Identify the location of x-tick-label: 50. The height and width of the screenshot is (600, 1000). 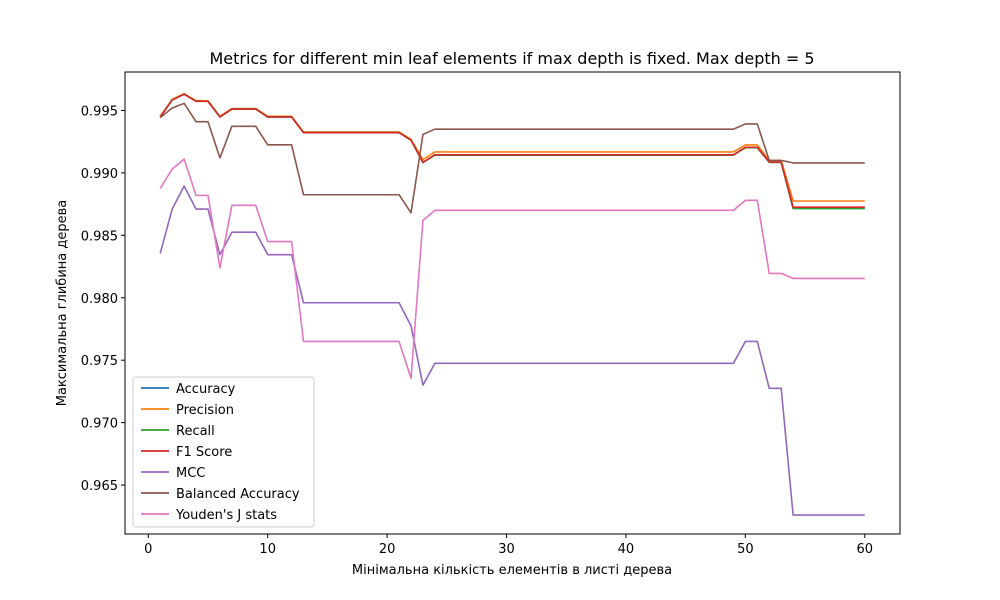
(745, 549).